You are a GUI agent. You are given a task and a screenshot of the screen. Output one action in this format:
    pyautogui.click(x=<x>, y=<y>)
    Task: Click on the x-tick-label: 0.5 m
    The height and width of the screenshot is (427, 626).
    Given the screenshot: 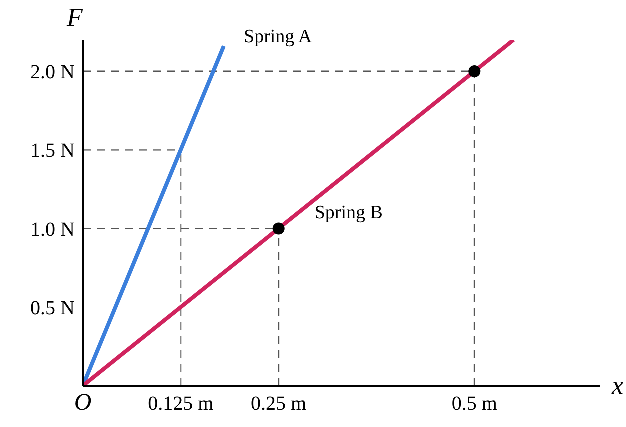 What is the action you would take?
    pyautogui.click(x=475, y=404)
    